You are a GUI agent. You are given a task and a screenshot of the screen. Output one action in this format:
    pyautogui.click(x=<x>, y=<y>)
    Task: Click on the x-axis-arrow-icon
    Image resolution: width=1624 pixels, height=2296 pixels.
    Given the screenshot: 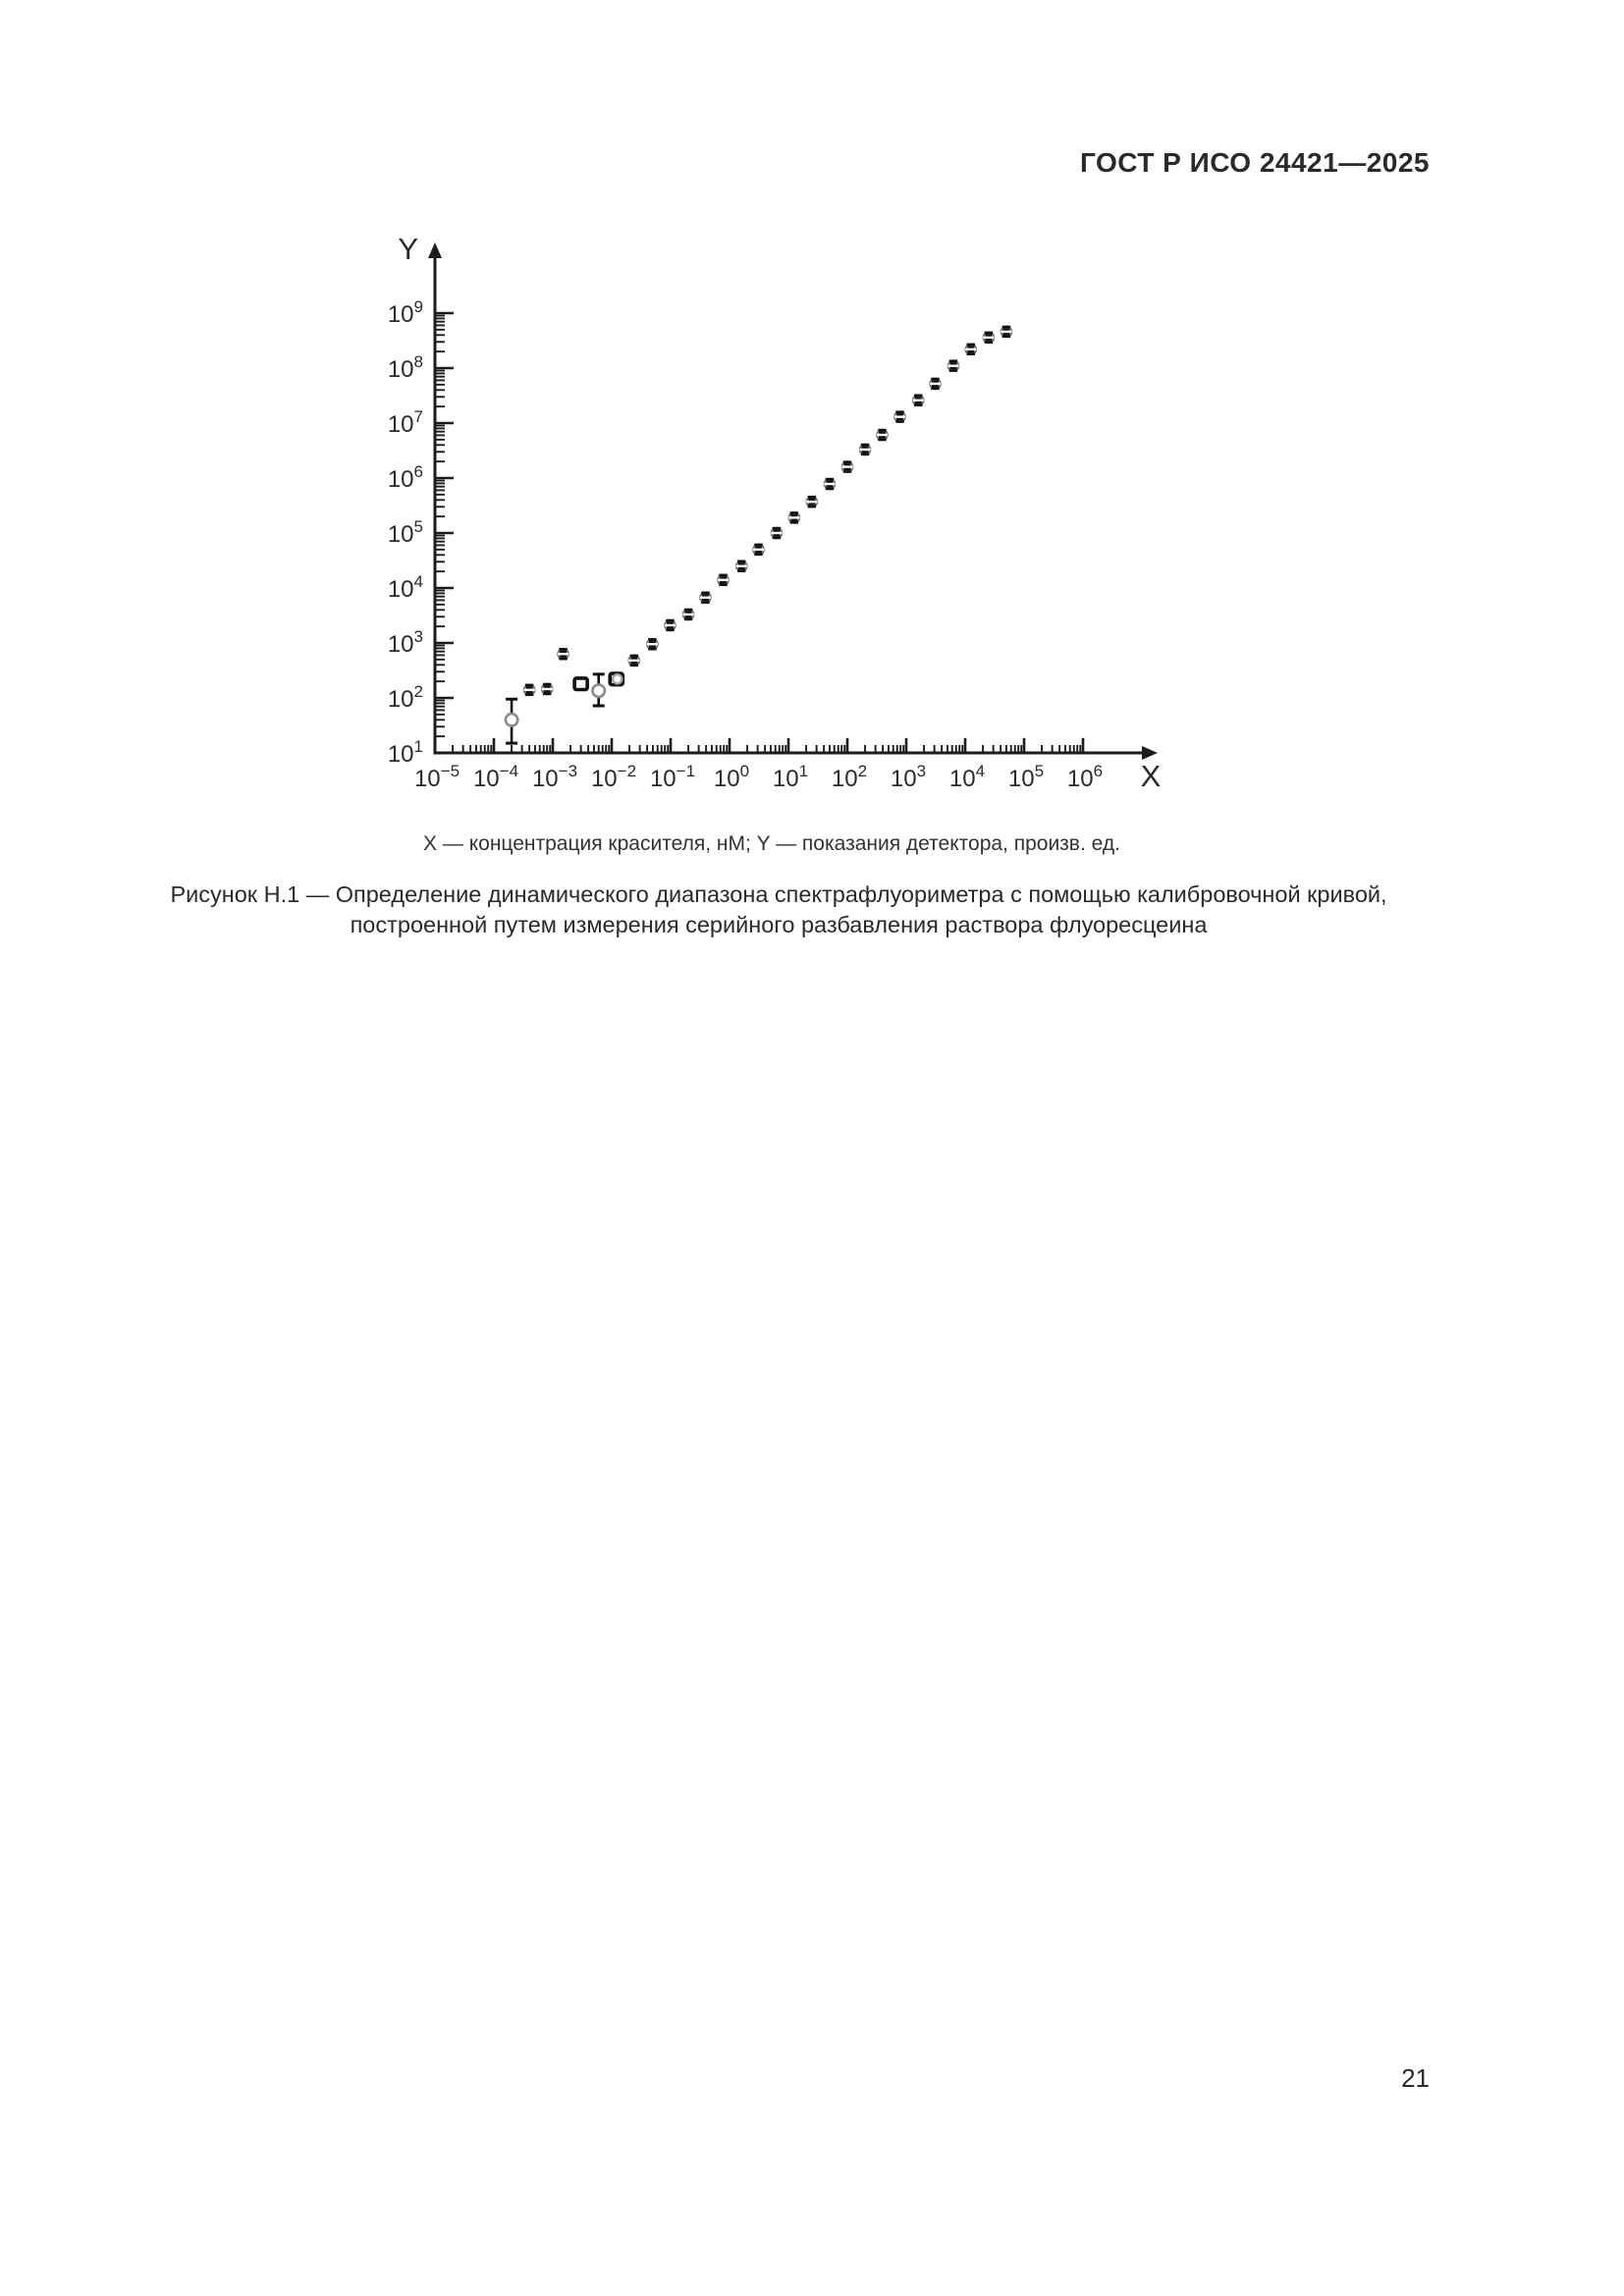 What is the action you would take?
    pyautogui.click(x=1150, y=753)
    